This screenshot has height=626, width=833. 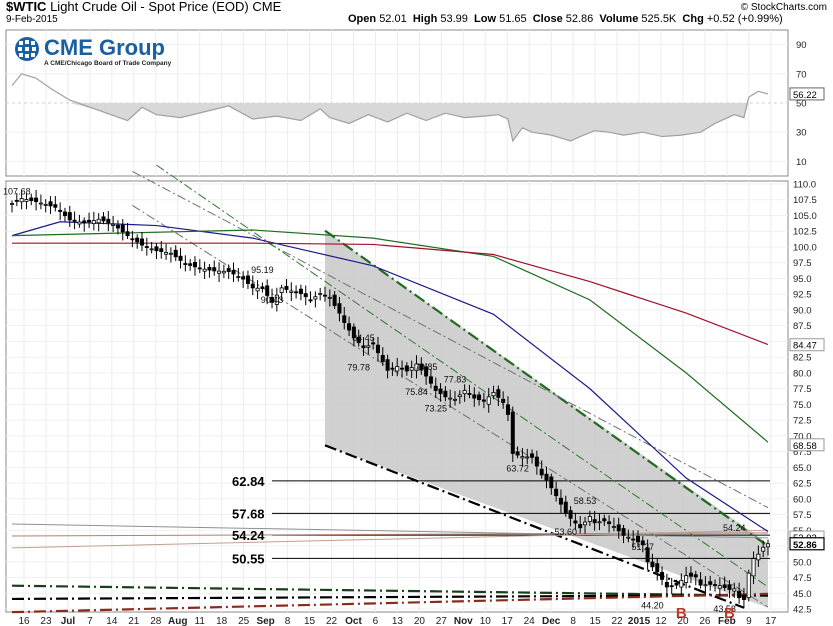 What do you see at coordinates (454, 19) in the screenshot?
I see `high-value: 53.99` at bounding box center [454, 19].